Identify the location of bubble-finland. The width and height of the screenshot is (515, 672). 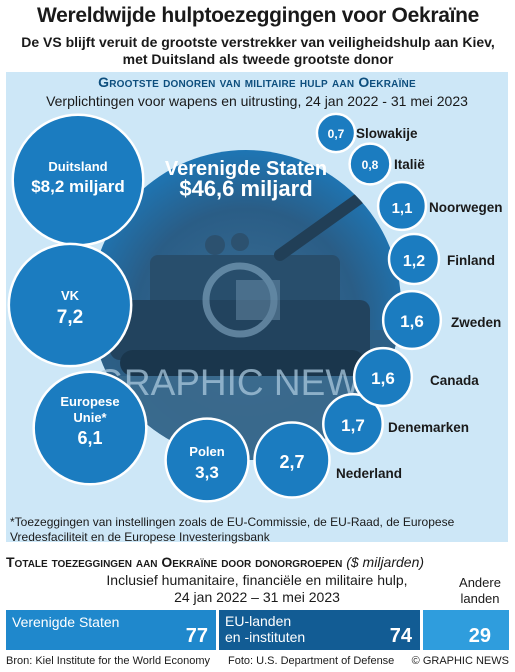
(414, 259).